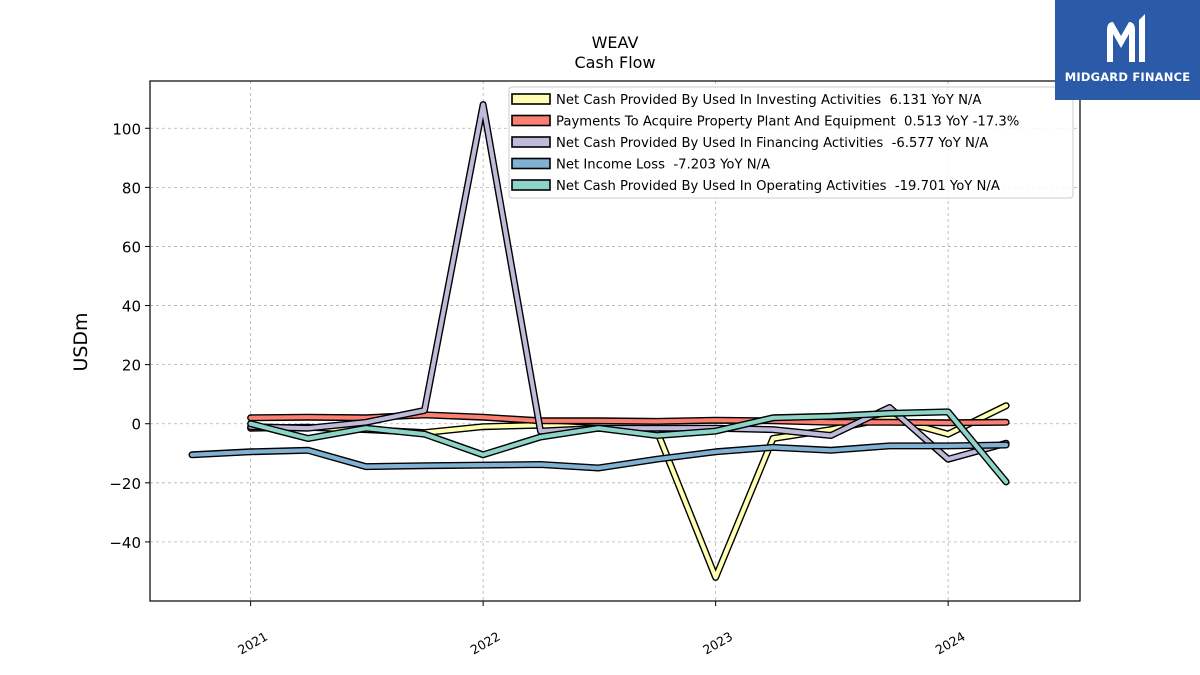 This screenshot has height=675, width=1200. I want to click on legend-box, so click(791, 142).